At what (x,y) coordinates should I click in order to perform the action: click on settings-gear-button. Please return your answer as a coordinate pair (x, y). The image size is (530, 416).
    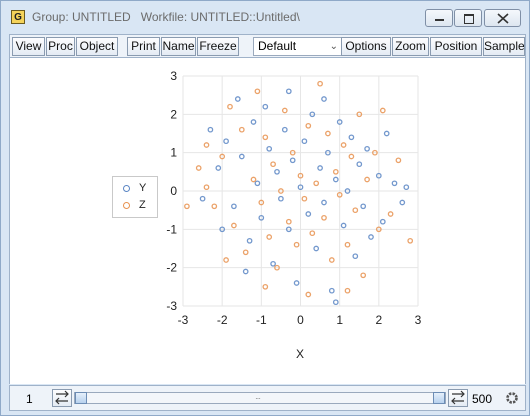
    Looking at the image, I should click on (512, 398).